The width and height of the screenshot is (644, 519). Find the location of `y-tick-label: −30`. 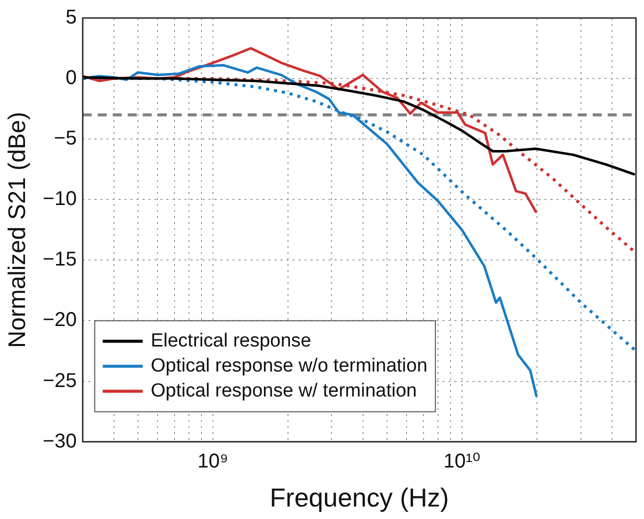

y-tick-label: −30 is located at coordinates (59, 441).